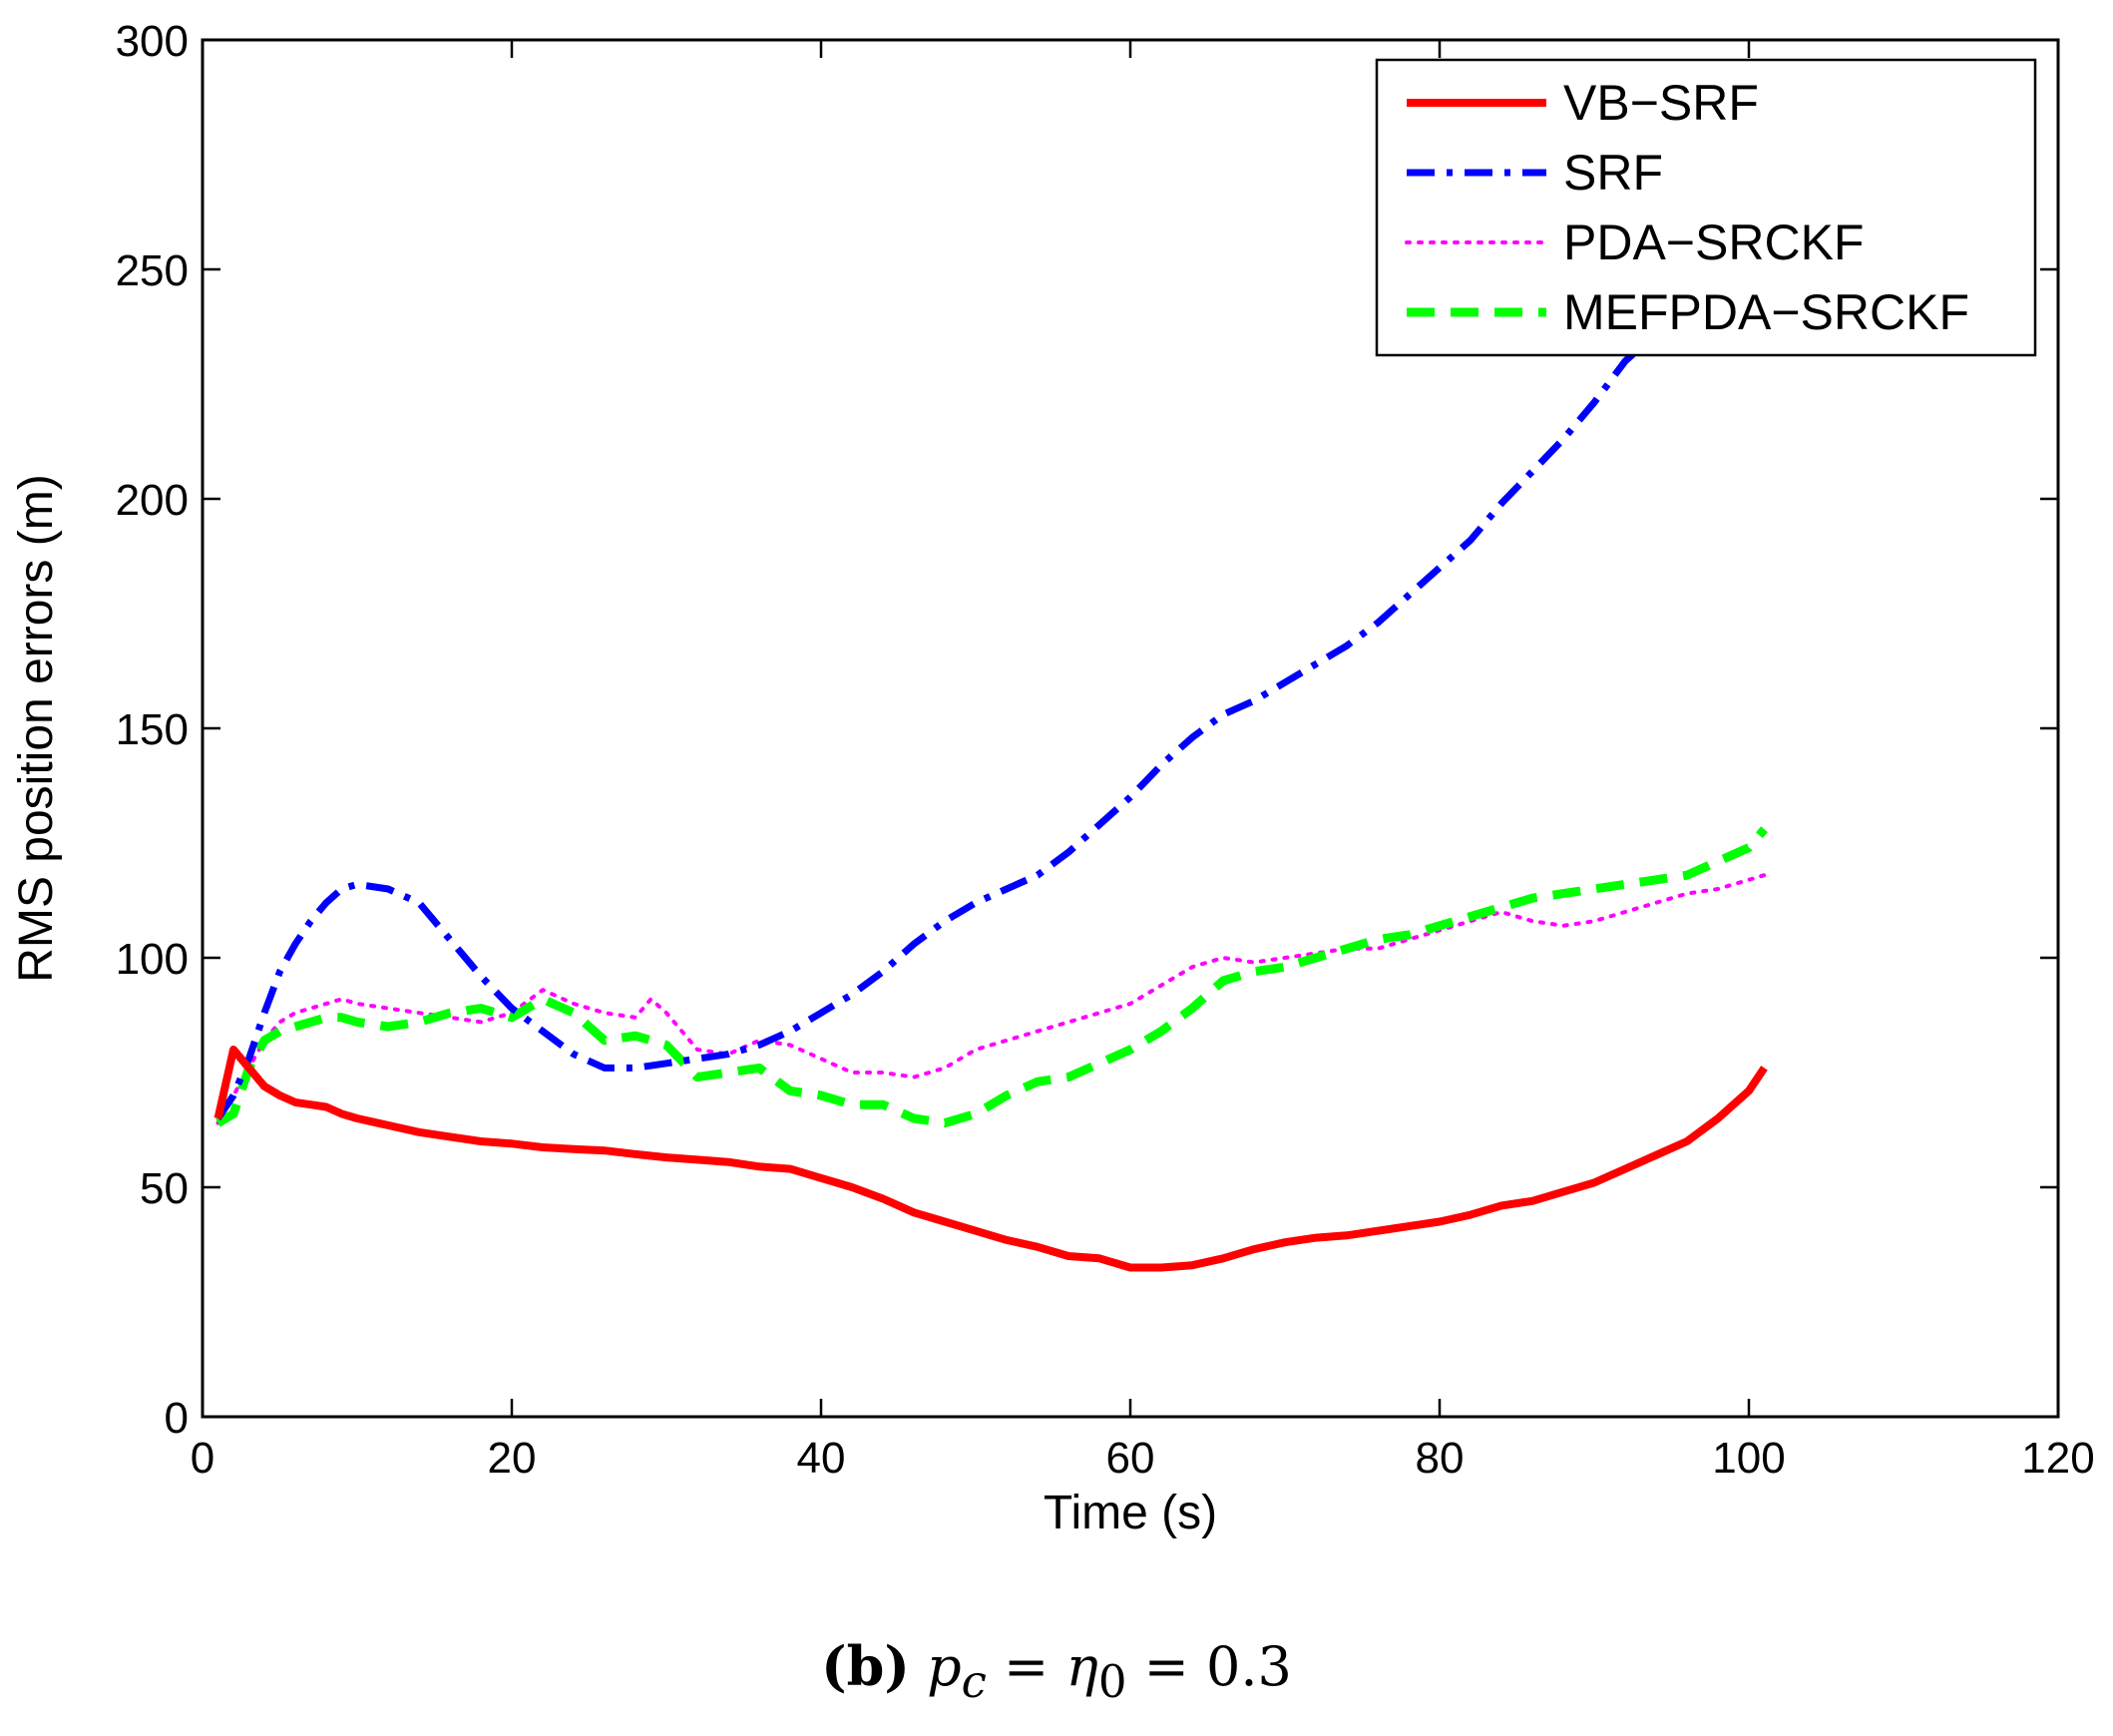  I want to click on caption-math-p: p, so click(945, 1666).